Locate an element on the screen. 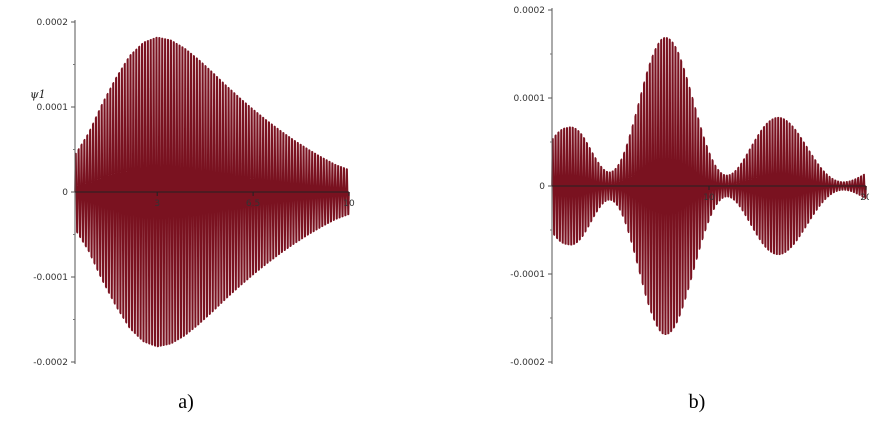  x-tick-label: 20 is located at coordinates (864, 198).